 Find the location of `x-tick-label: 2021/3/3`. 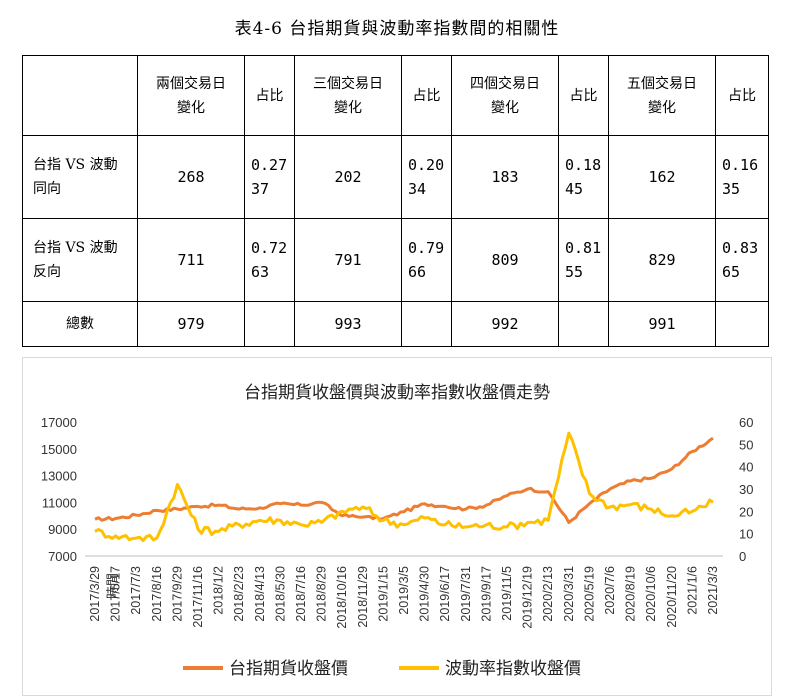

x-tick-label: 2021/3/3 is located at coordinates (713, 590).